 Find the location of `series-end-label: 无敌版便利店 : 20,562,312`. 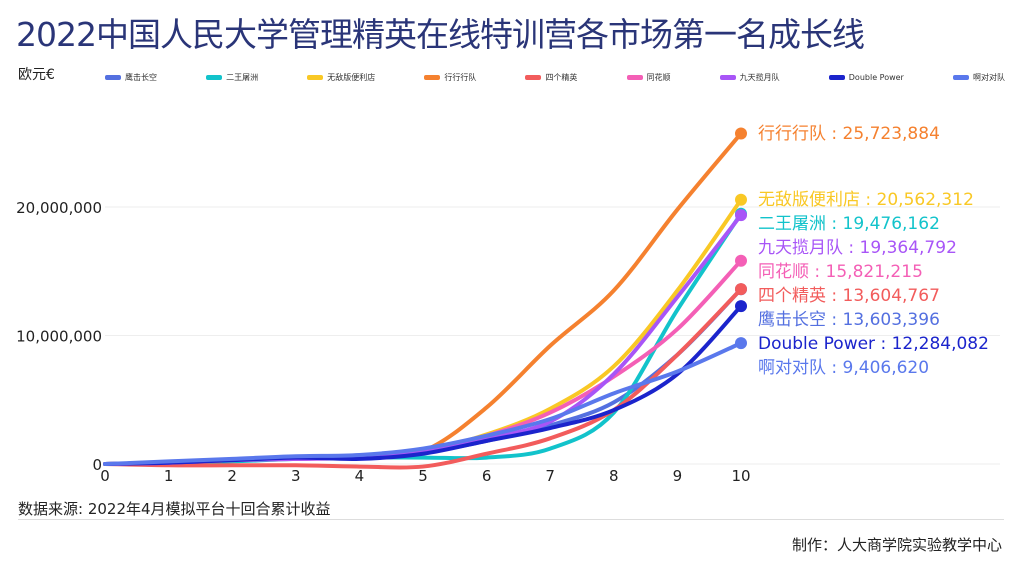

series-end-label: 无敌版便利店 : 20,562,312 is located at coordinates (866, 200).